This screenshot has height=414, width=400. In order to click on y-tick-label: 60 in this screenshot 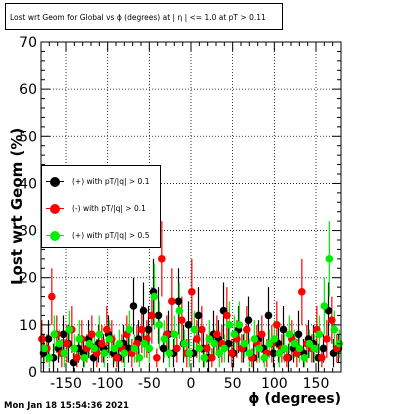, I will do `click(28, 90)`.